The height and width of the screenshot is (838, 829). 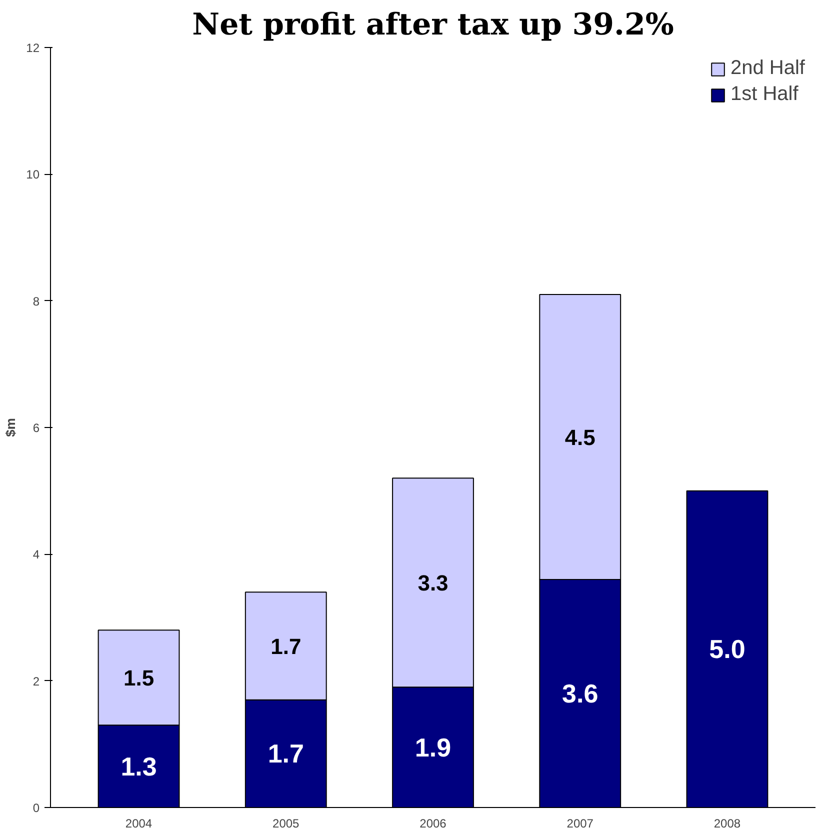 What do you see at coordinates (286, 823) in the screenshot?
I see `x-tick-label: 2005` at bounding box center [286, 823].